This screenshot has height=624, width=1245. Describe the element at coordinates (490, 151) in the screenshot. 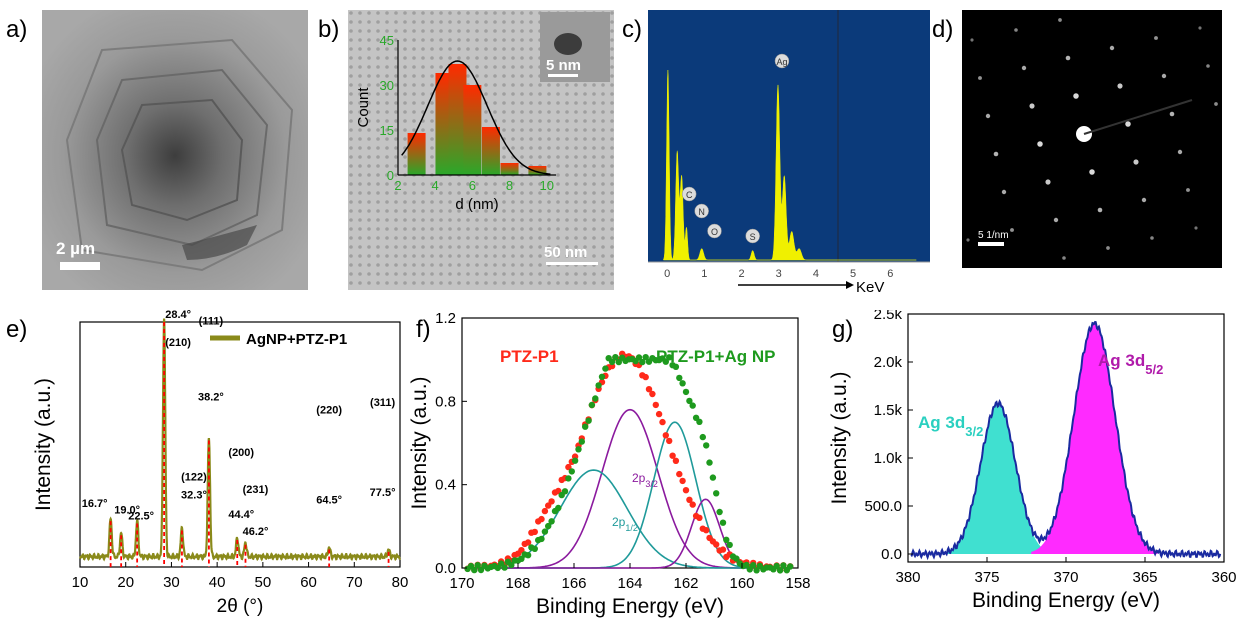

I see `histogram-bar` at that location.